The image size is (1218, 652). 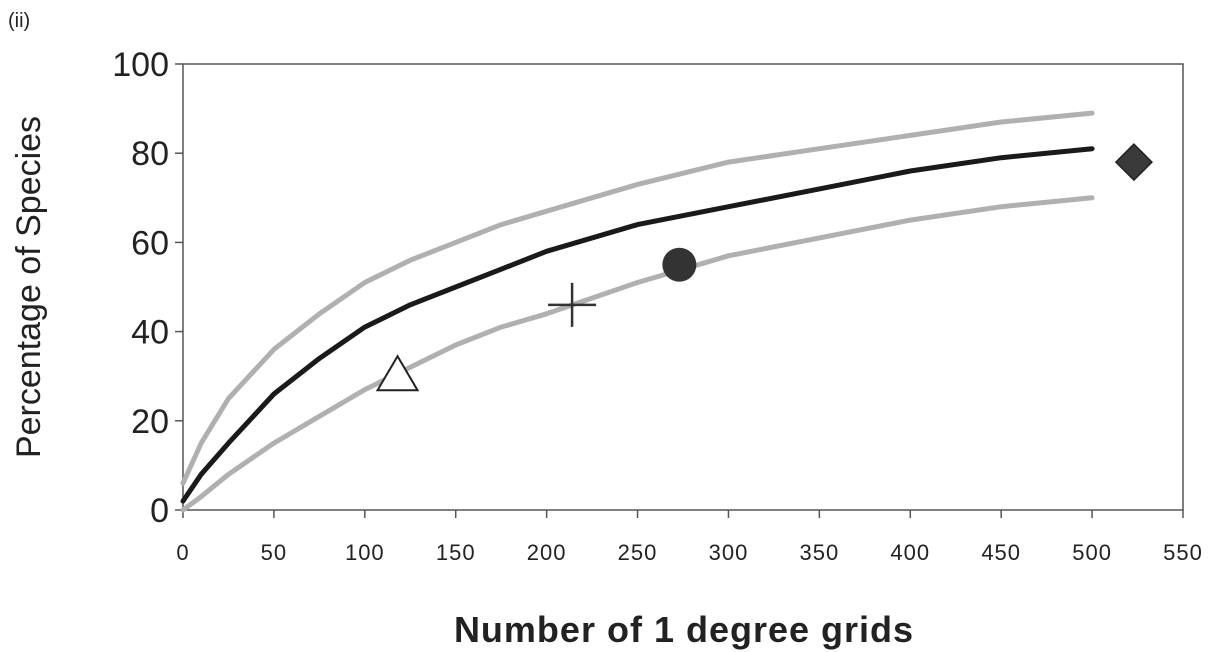 I want to click on y-axis-label: Percentage of Species, so click(x=29, y=287).